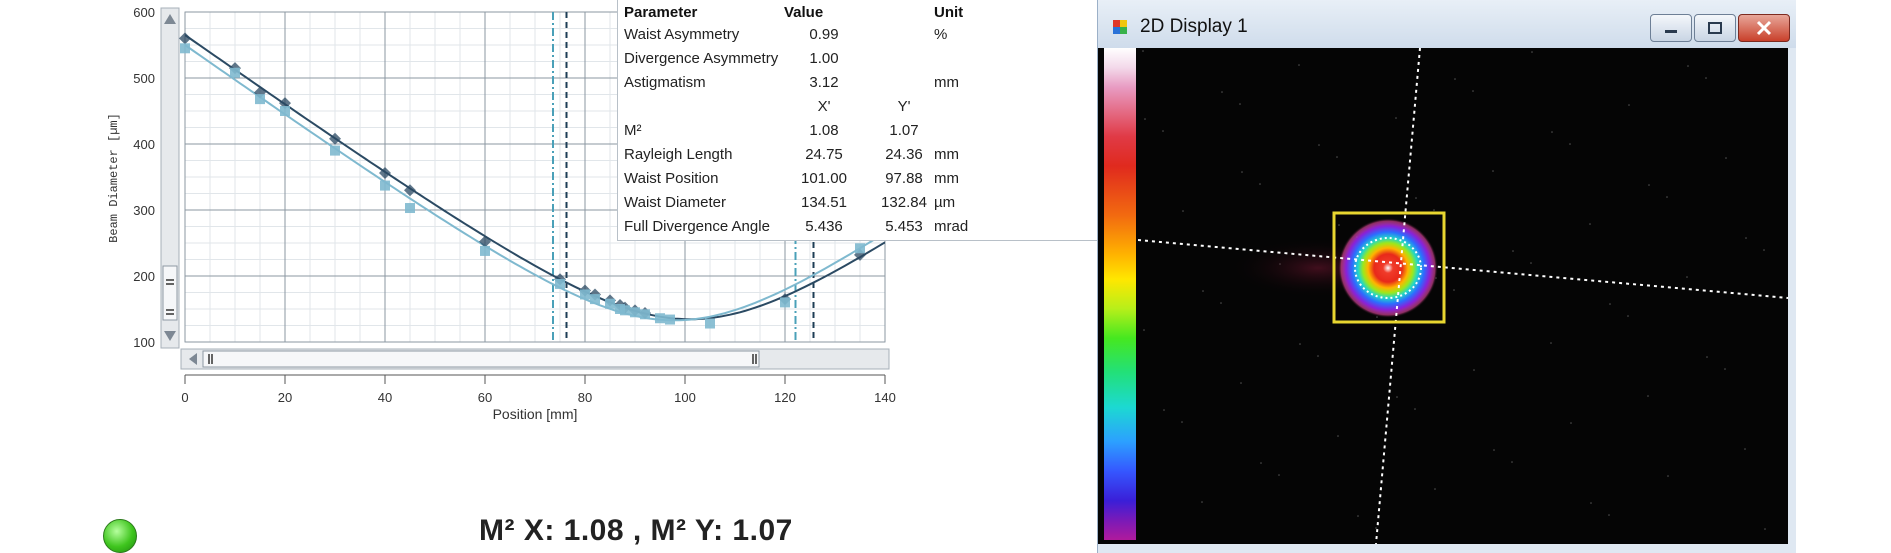 The height and width of the screenshot is (553, 1891). Describe the element at coordinates (120, 536) in the screenshot. I see `status-indicator` at that location.